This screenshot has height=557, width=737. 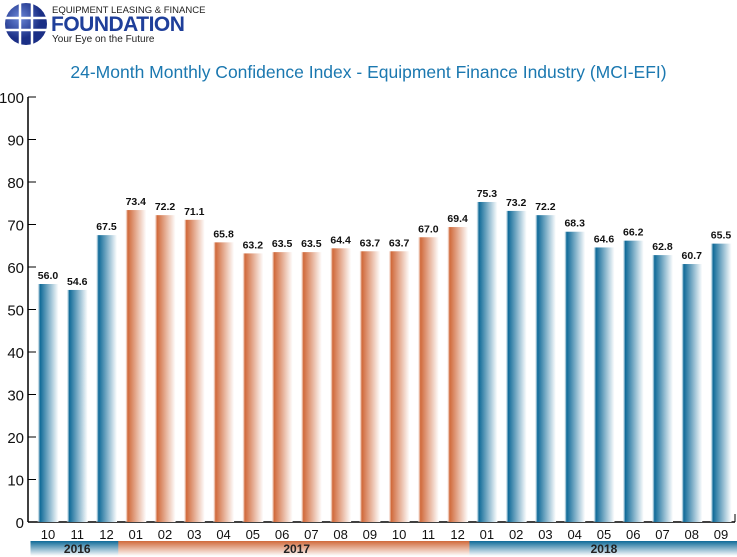 What do you see at coordinates (12, 98) in the screenshot?
I see `y-tick-label: 100` at bounding box center [12, 98].